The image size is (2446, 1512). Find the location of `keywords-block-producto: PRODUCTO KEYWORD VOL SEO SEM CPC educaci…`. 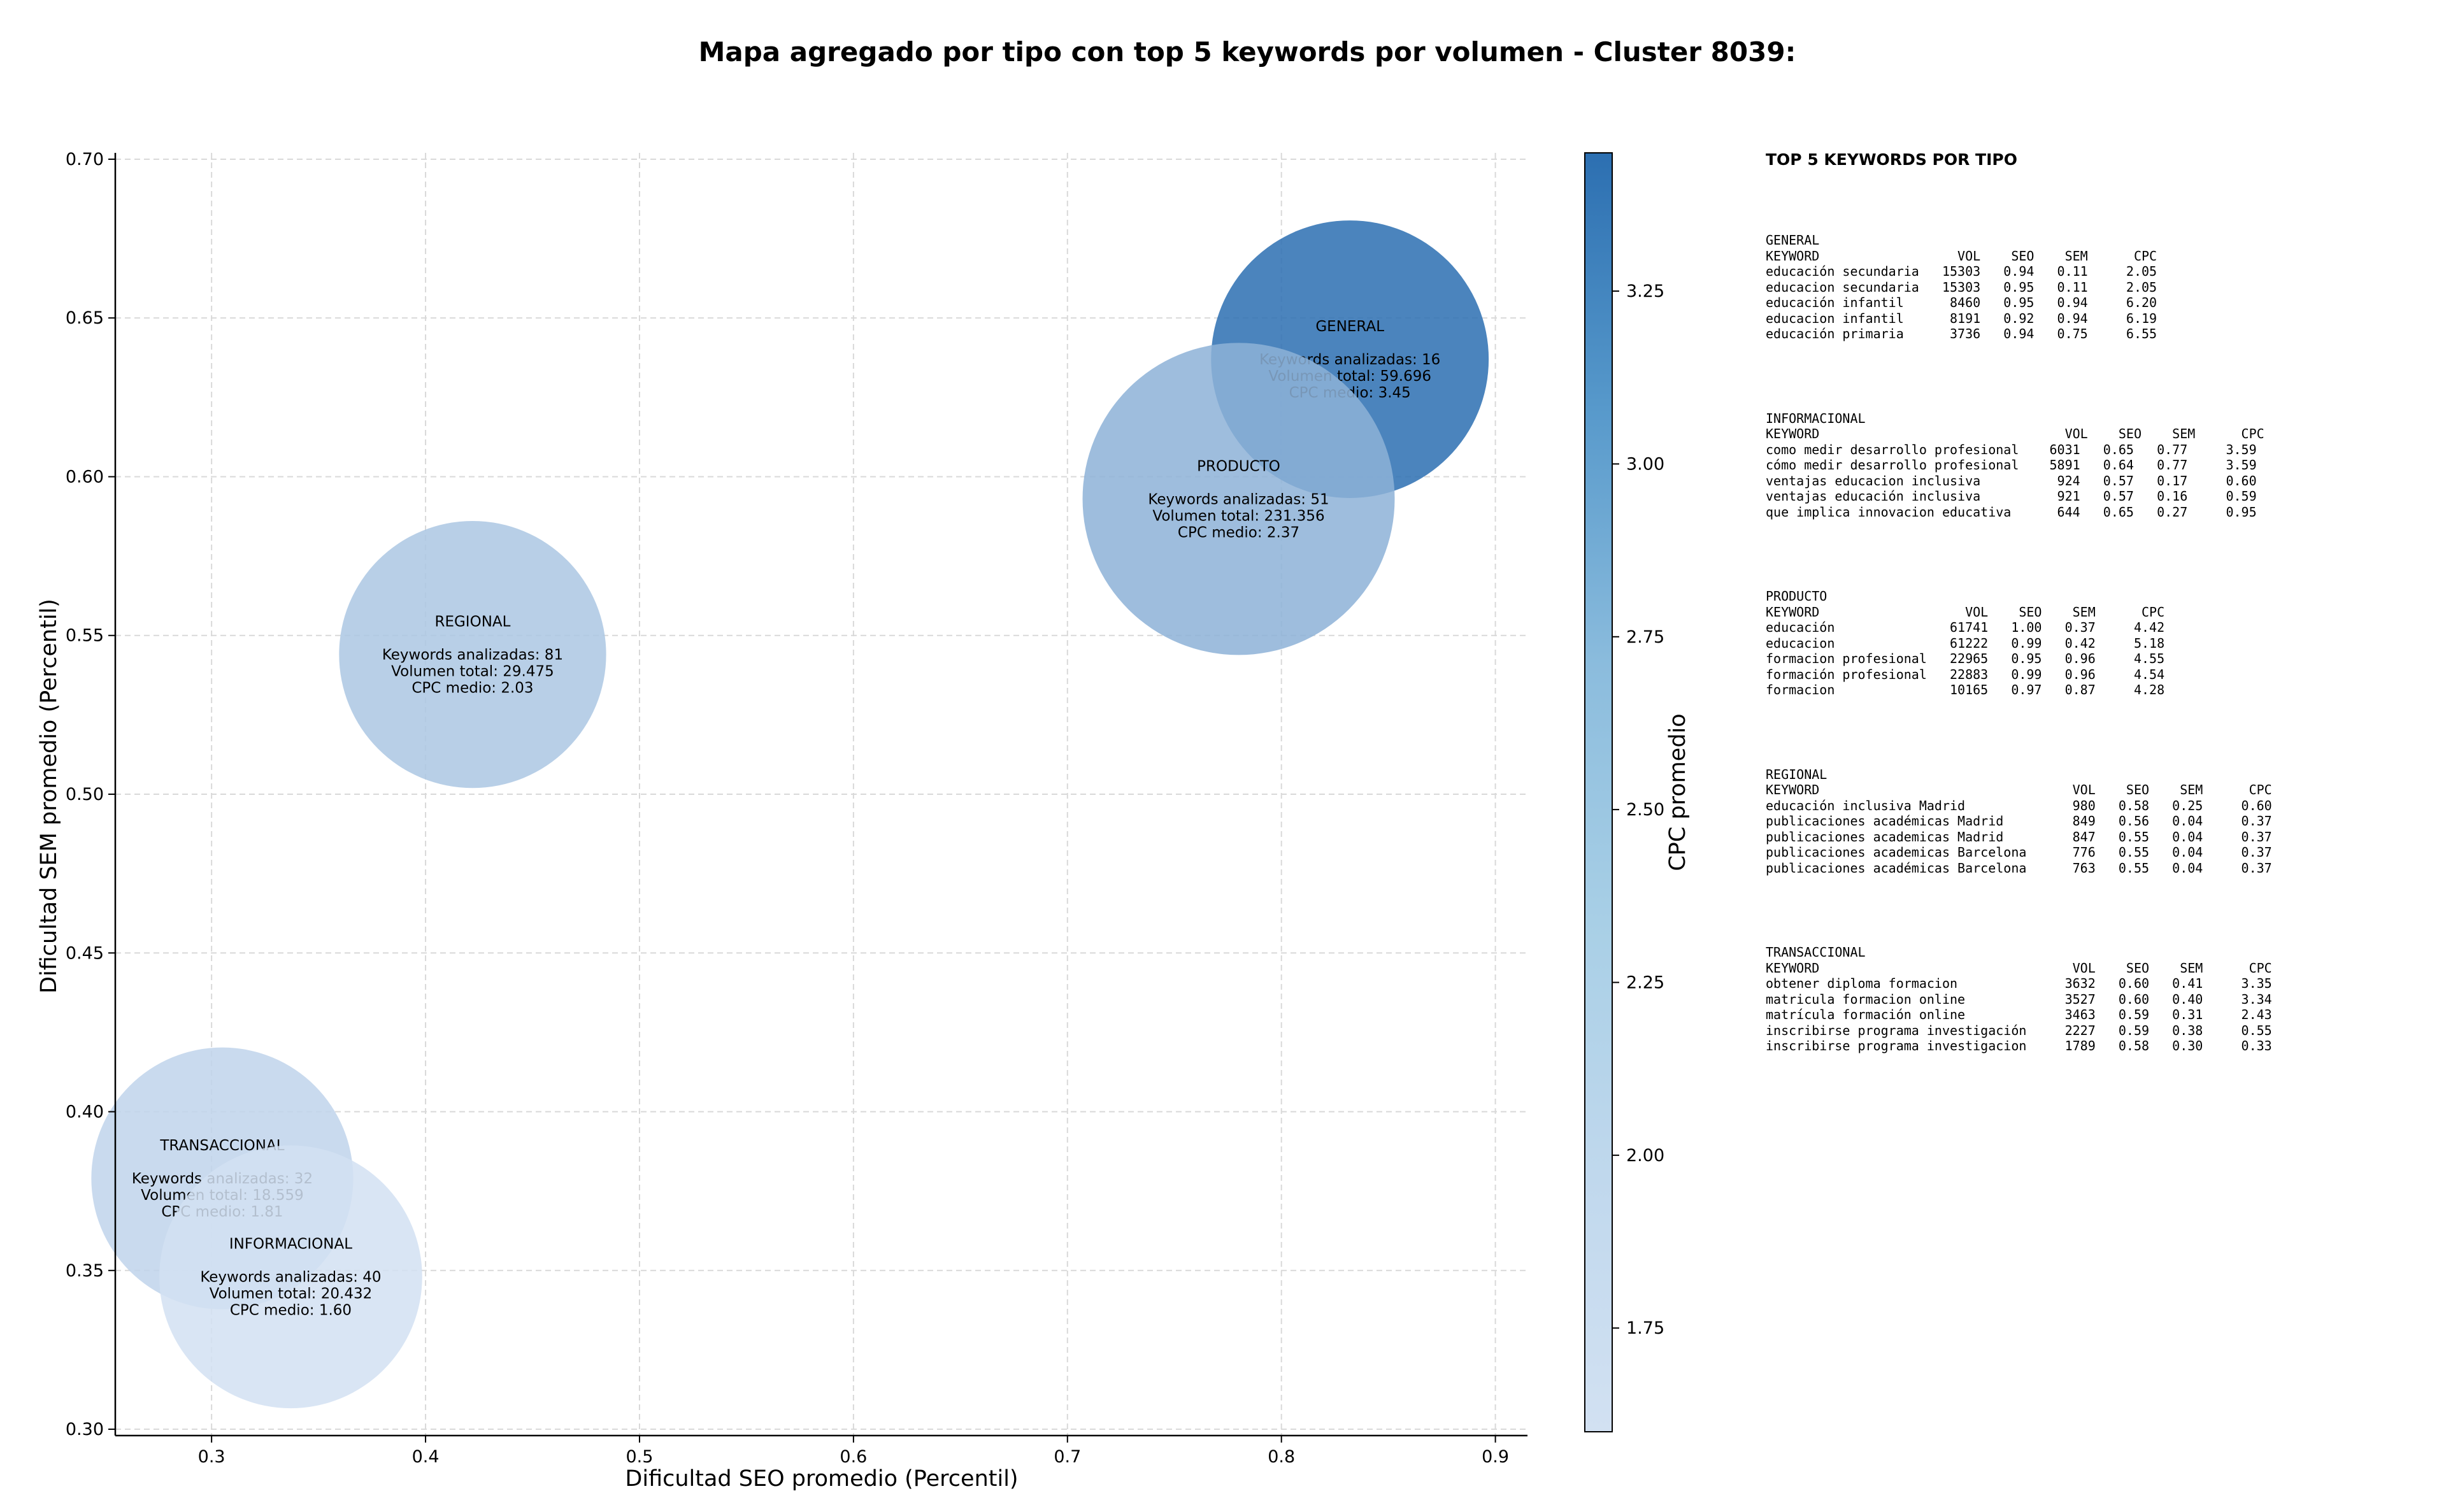

keywords-block-producto: PRODUCTO KEYWORD VOL SEO SEM CPC educaci… is located at coordinates (2097, 643).